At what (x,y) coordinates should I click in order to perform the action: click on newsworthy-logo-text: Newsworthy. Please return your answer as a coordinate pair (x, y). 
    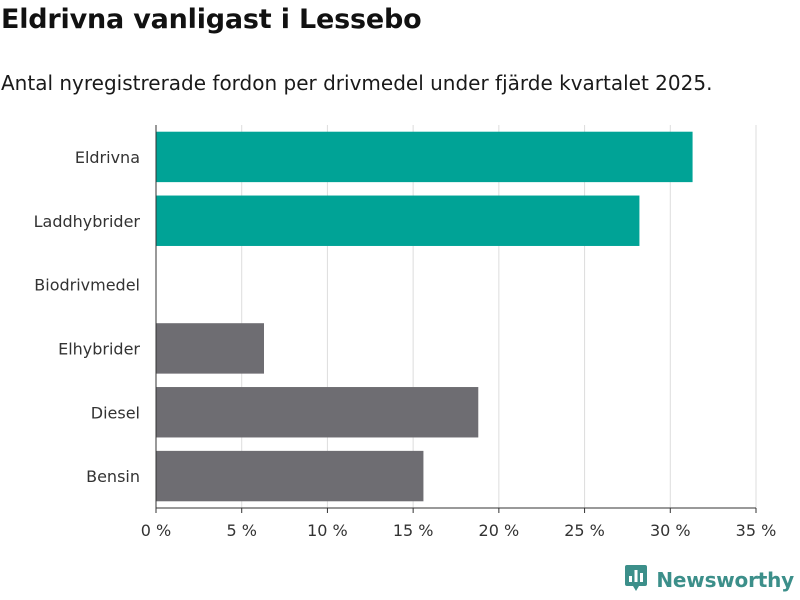
    Looking at the image, I should click on (725, 580).